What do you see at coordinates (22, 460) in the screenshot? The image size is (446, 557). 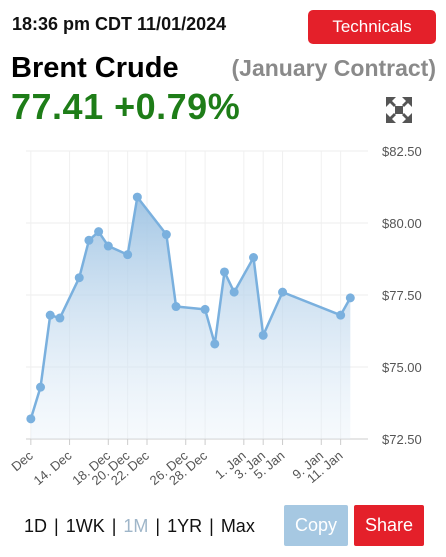 I see `x-tick-label: Dec` at bounding box center [22, 460].